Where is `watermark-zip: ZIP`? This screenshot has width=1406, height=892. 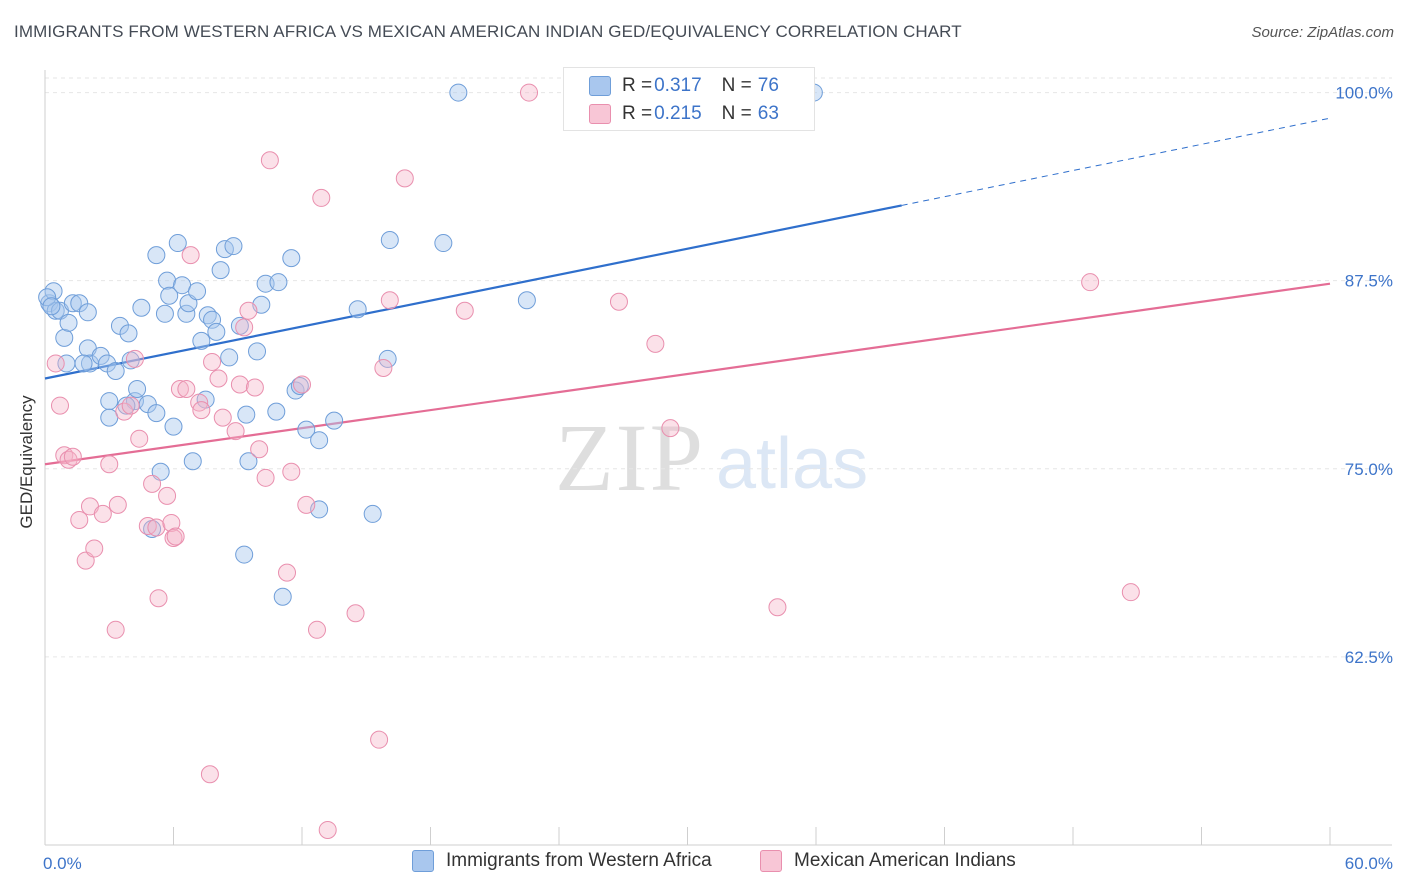
watermark-zip: ZIP is located at coordinates (630, 457).